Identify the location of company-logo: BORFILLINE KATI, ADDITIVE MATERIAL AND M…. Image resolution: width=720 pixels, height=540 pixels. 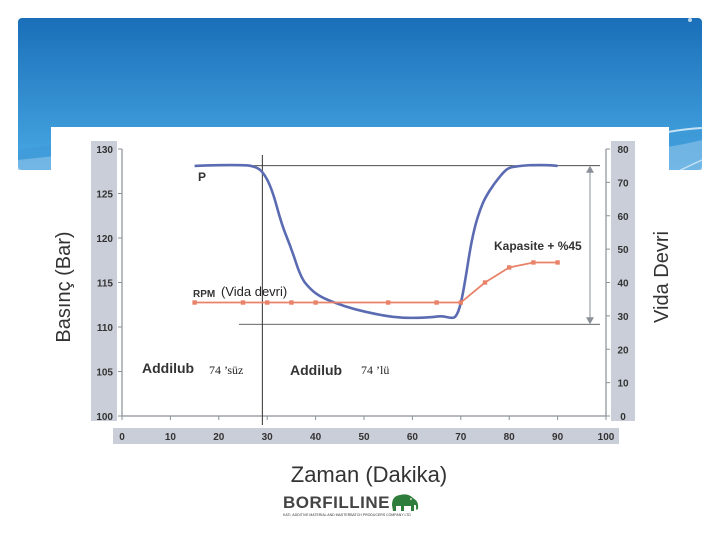
(351, 505).